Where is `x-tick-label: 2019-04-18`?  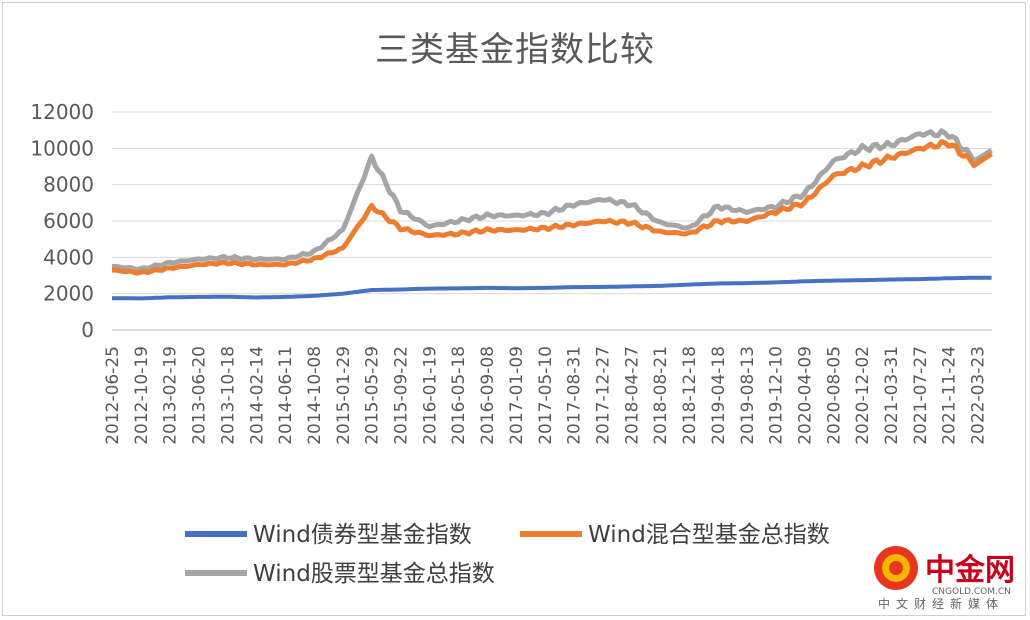
x-tick-label: 2019-04-18 is located at coordinates (719, 395).